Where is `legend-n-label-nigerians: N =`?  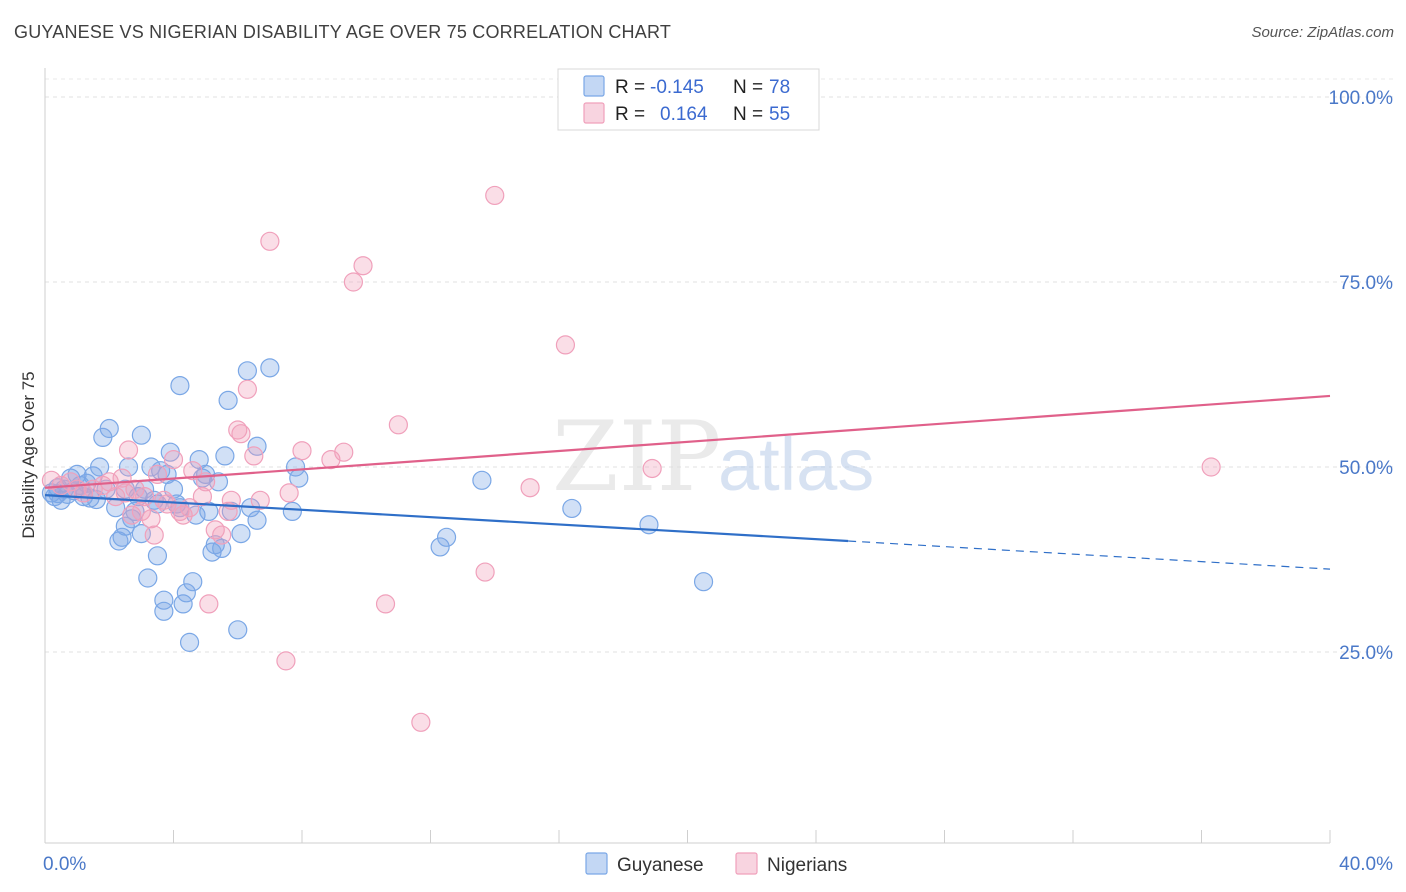
legend-n-label-nigerians: N = is located at coordinates (748, 114).